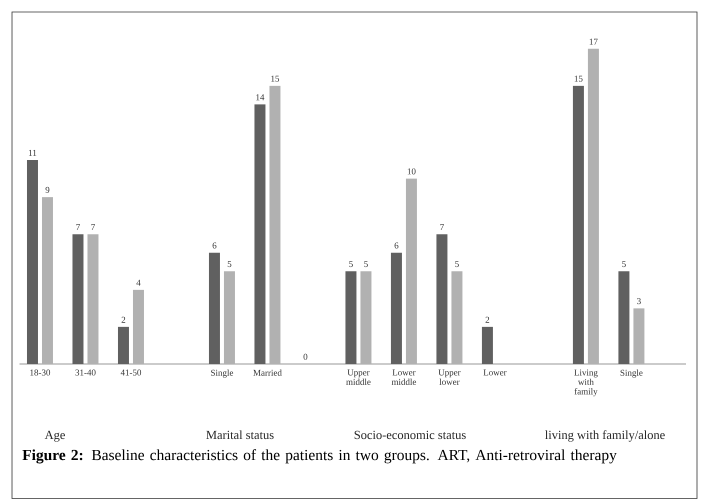 Image resolution: width=702 pixels, height=499 pixels. What do you see at coordinates (605, 436) in the screenshot?
I see `text: living with family/alone` at bounding box center [605, 436].